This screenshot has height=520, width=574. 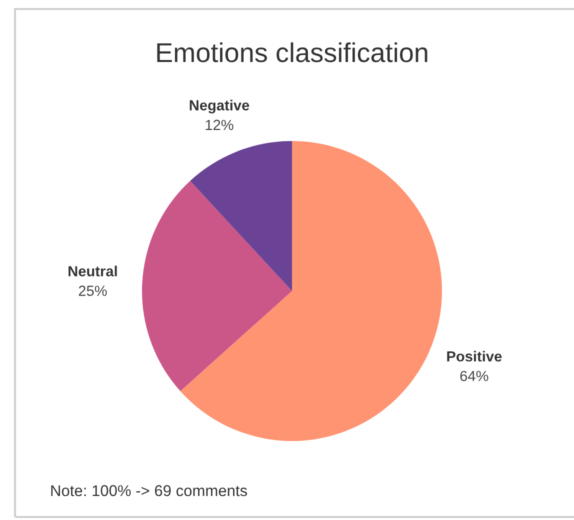 I want to click on slice-label: Negative, so click(x=220, y=107).